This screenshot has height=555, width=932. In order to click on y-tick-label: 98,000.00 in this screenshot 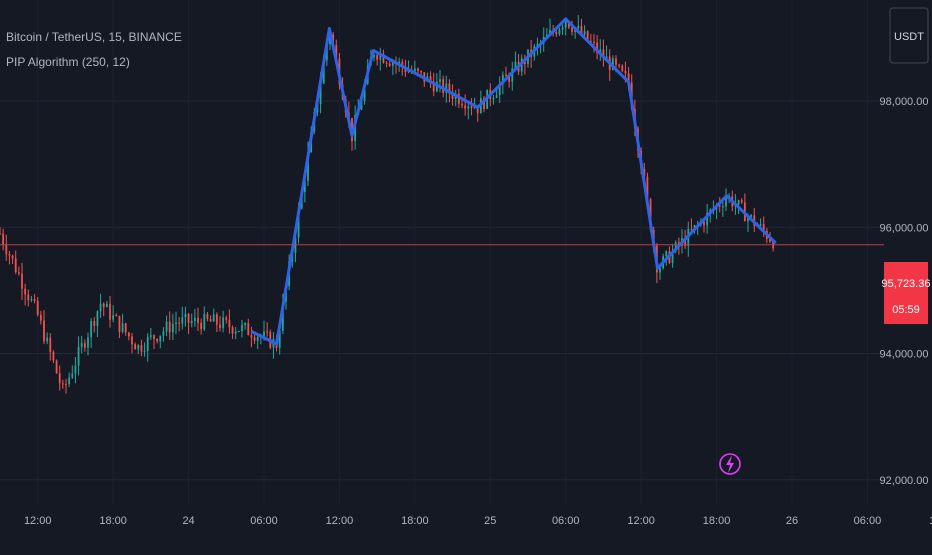, I will do `click(904, 102)`.